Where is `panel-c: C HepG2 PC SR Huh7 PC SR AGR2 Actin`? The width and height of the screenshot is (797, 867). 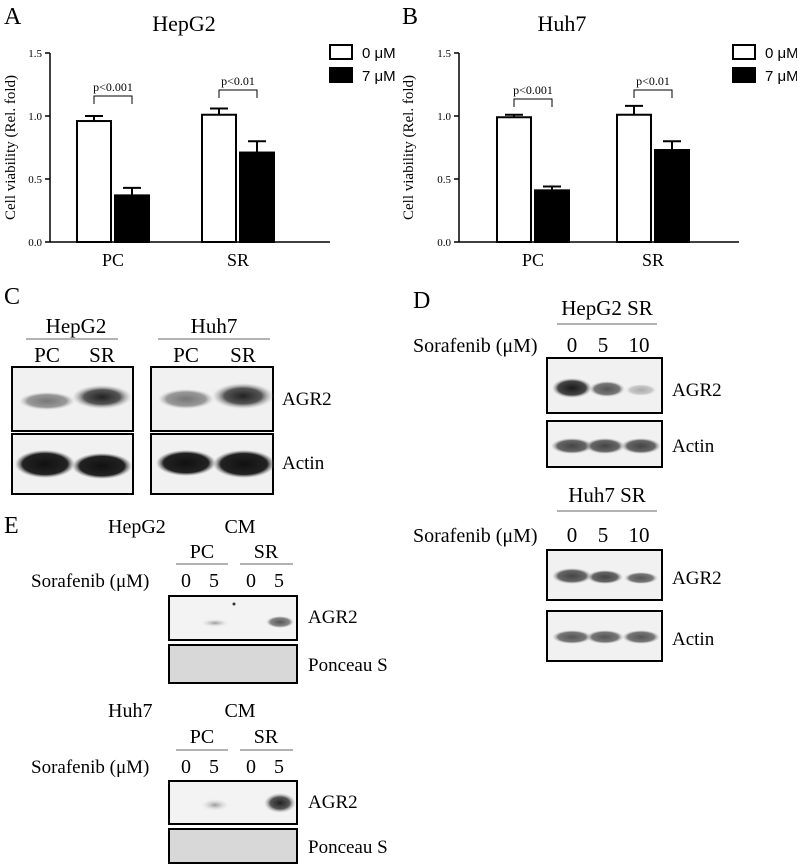 panel-c: C HepG2 PC SR Huh7 PC SR AGR2 Actin is located at coordinates (168, 389).